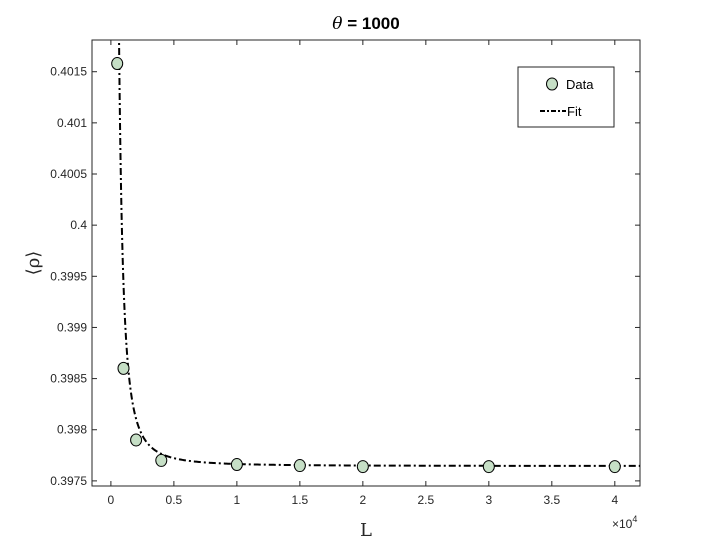 The width and height of the screenshot is (708, 545). What do you see at coordinates (78, 225) in the screenshot?
I see `y-tick-label: 0.4` at bounding box center [78, 225].